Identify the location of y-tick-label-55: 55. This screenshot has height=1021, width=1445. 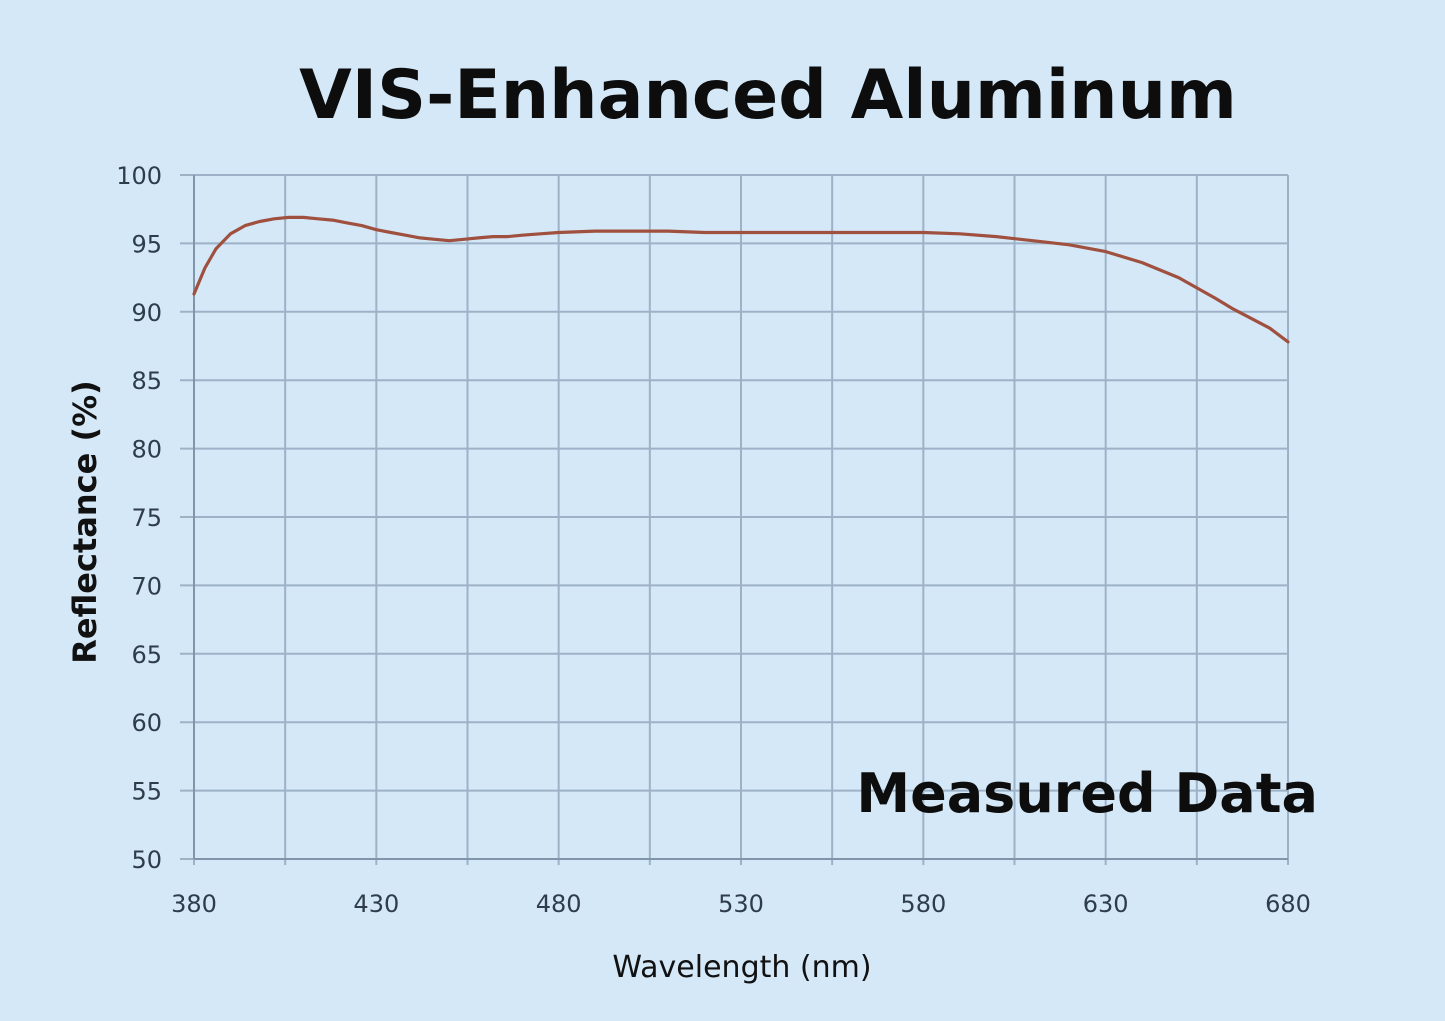
(146, 792).